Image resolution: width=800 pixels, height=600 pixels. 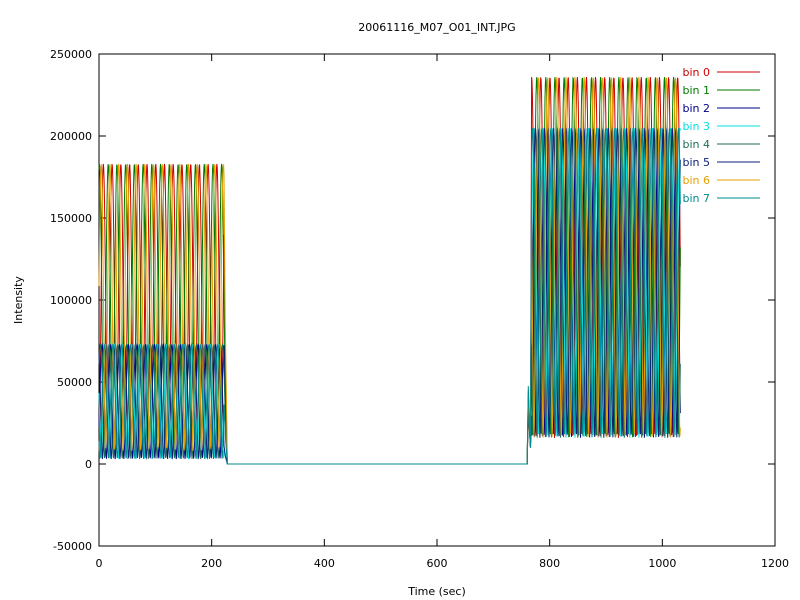 What do you see at coordinates (696, 90) in the screenshot?
I see `legend-label: bin 1` at bounding box center [696, 90].